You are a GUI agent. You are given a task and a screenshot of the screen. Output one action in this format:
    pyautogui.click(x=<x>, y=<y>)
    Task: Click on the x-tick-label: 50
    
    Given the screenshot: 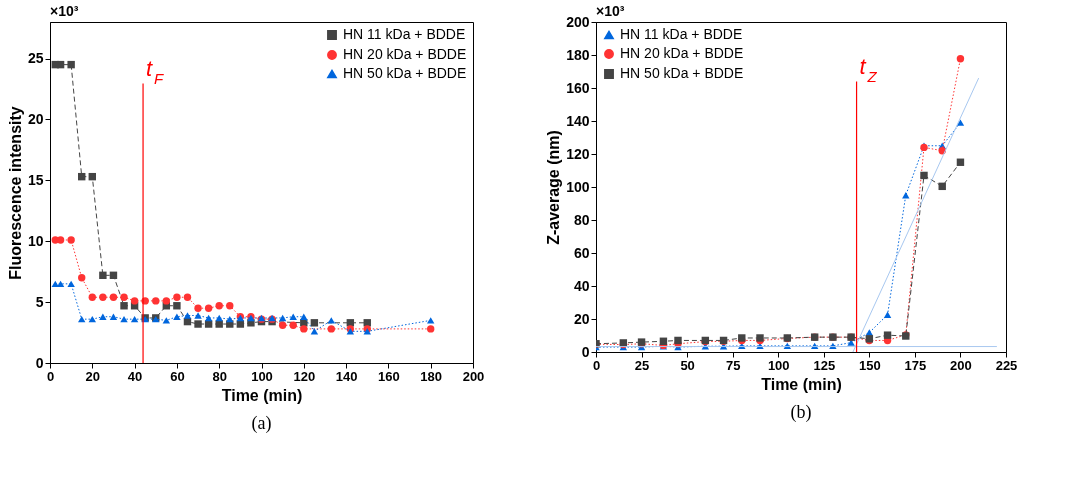 What is the action you would take?
    pyautogui.click(x=687, y=365)
    